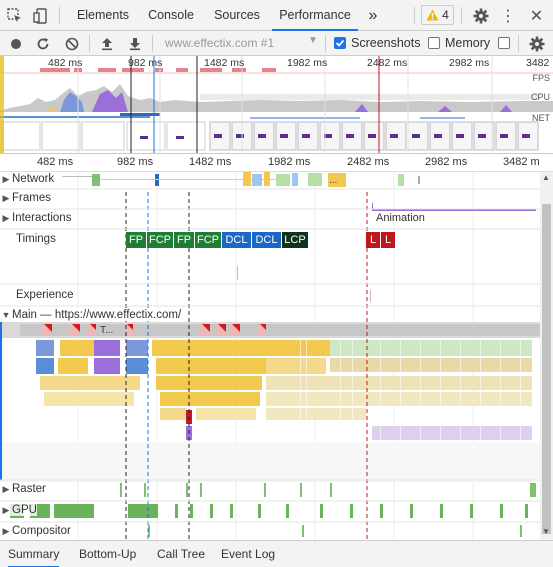  What do you see at coordinates (34, 554) in the screenshot?
I see `tab-summary: Summary` at bounding box center [34, 554].